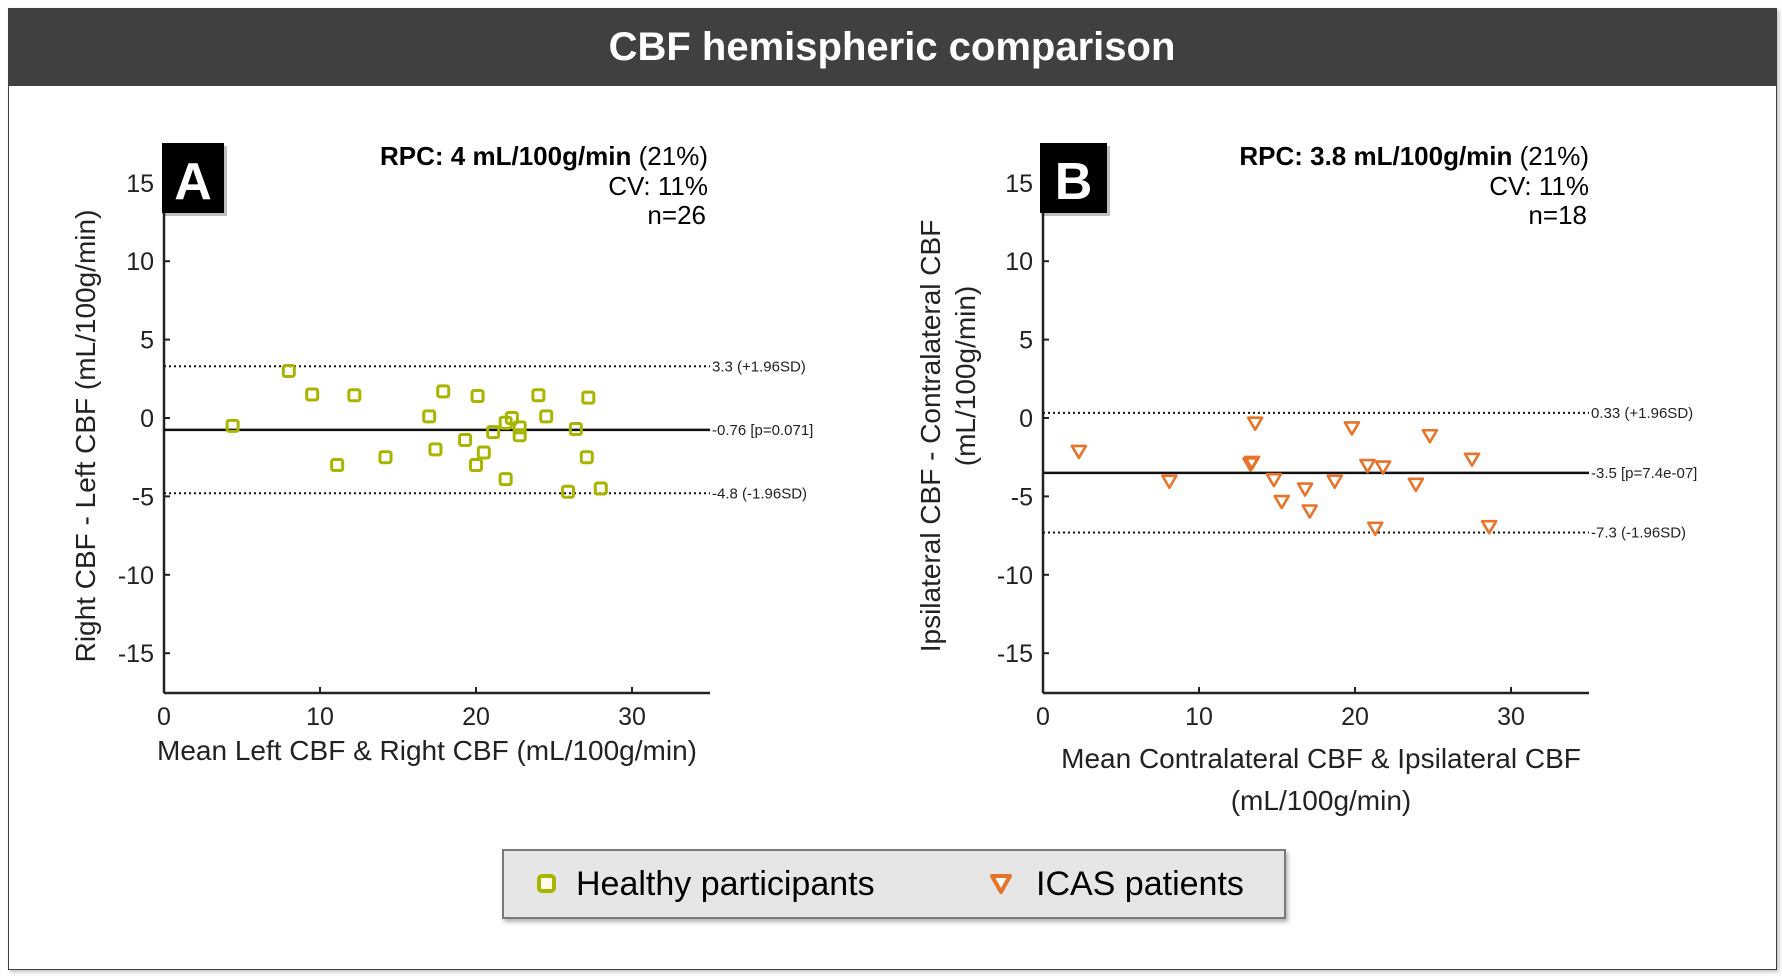 This screenshot has height=976, width=1782. Describe the element at coordinates (759, 493) in the screenshot. I see `lower-limit-label: -4.8 (-1.96SD)` at that location.